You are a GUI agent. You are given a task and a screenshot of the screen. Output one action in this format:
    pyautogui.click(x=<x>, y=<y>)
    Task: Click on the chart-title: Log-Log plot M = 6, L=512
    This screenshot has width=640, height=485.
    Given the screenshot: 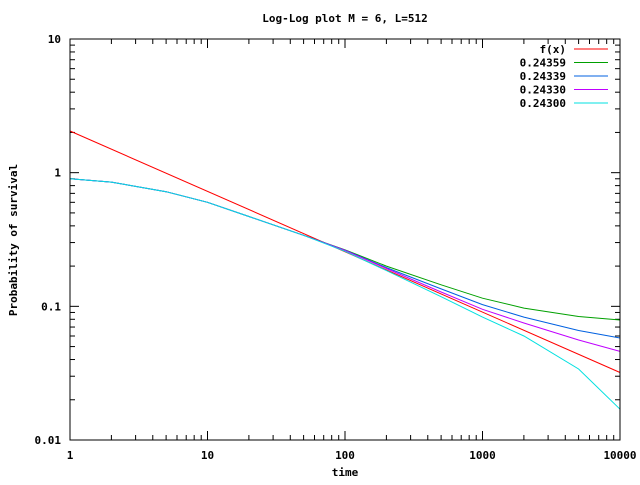 What is the action you would take?
    pyautogui.click(x=345, y=18)
    